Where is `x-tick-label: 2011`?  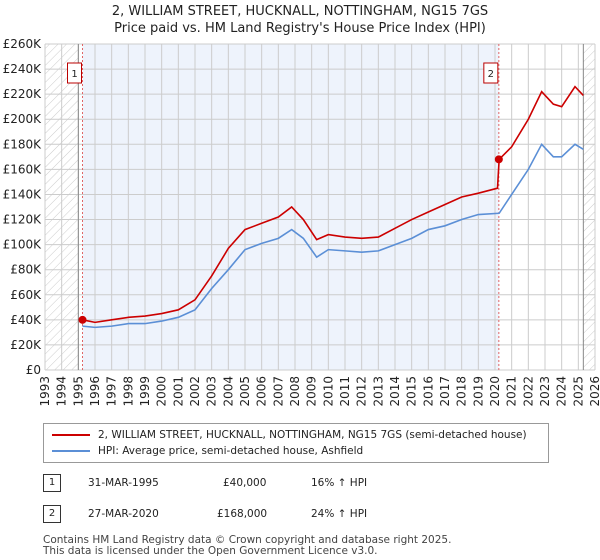 x-tick-label: 2011 is located at coordinates (345, 391).